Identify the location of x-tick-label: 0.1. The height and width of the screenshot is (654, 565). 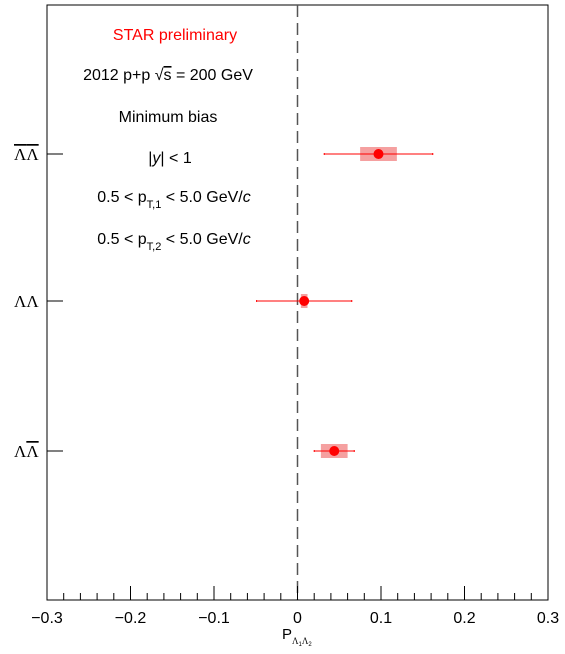
(381, 618).